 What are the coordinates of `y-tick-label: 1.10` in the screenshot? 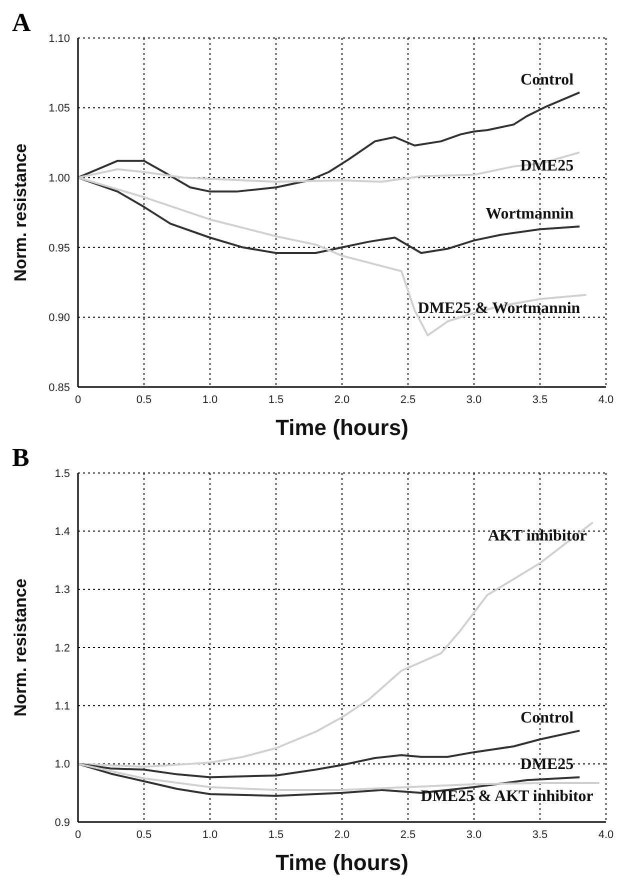 It's located at (59, 38).